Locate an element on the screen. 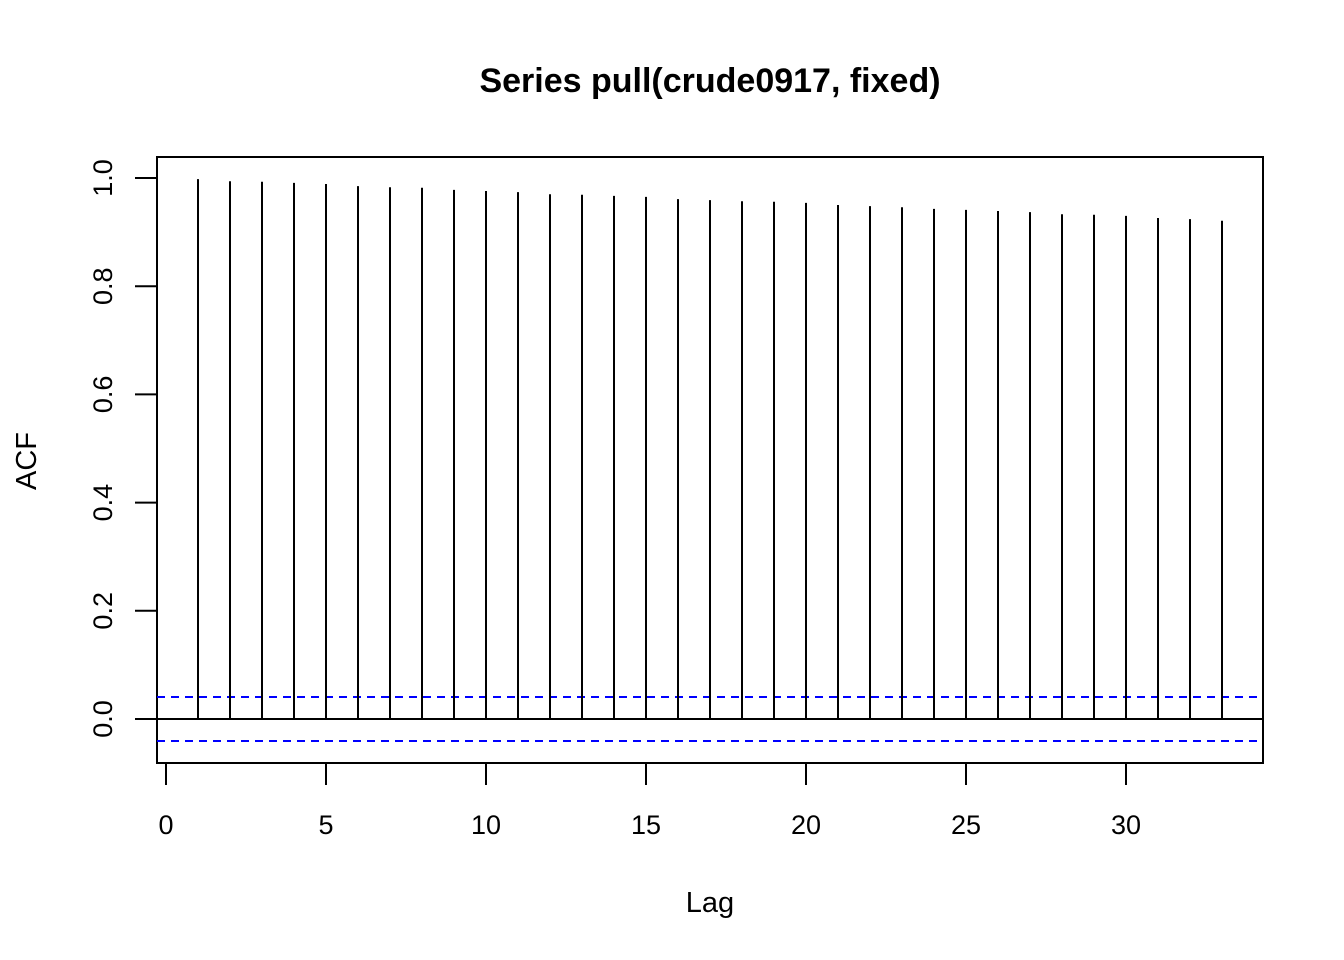 Image resolution: width=1344 pixels, height=960 pixels. x-tick-label: 0 is located at coordinates (165, 825).